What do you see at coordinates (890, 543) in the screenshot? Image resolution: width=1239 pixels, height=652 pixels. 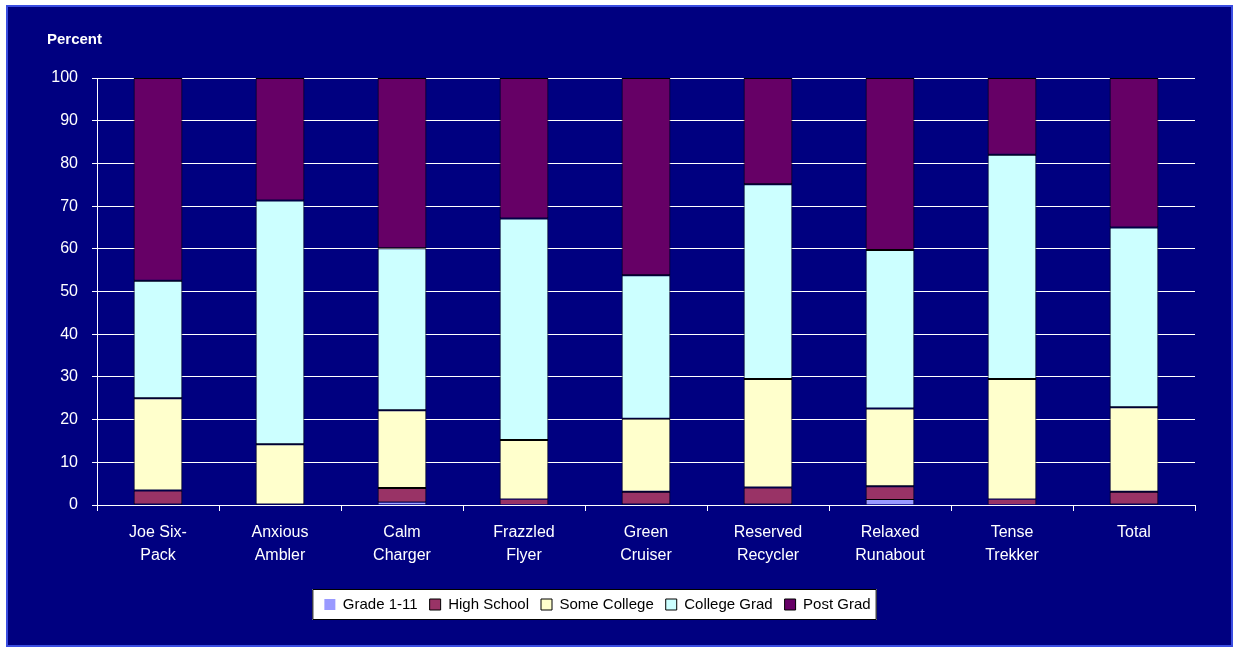 I see `x-tick-label: Relaxed Runabout` at bounding box center [890, 543].